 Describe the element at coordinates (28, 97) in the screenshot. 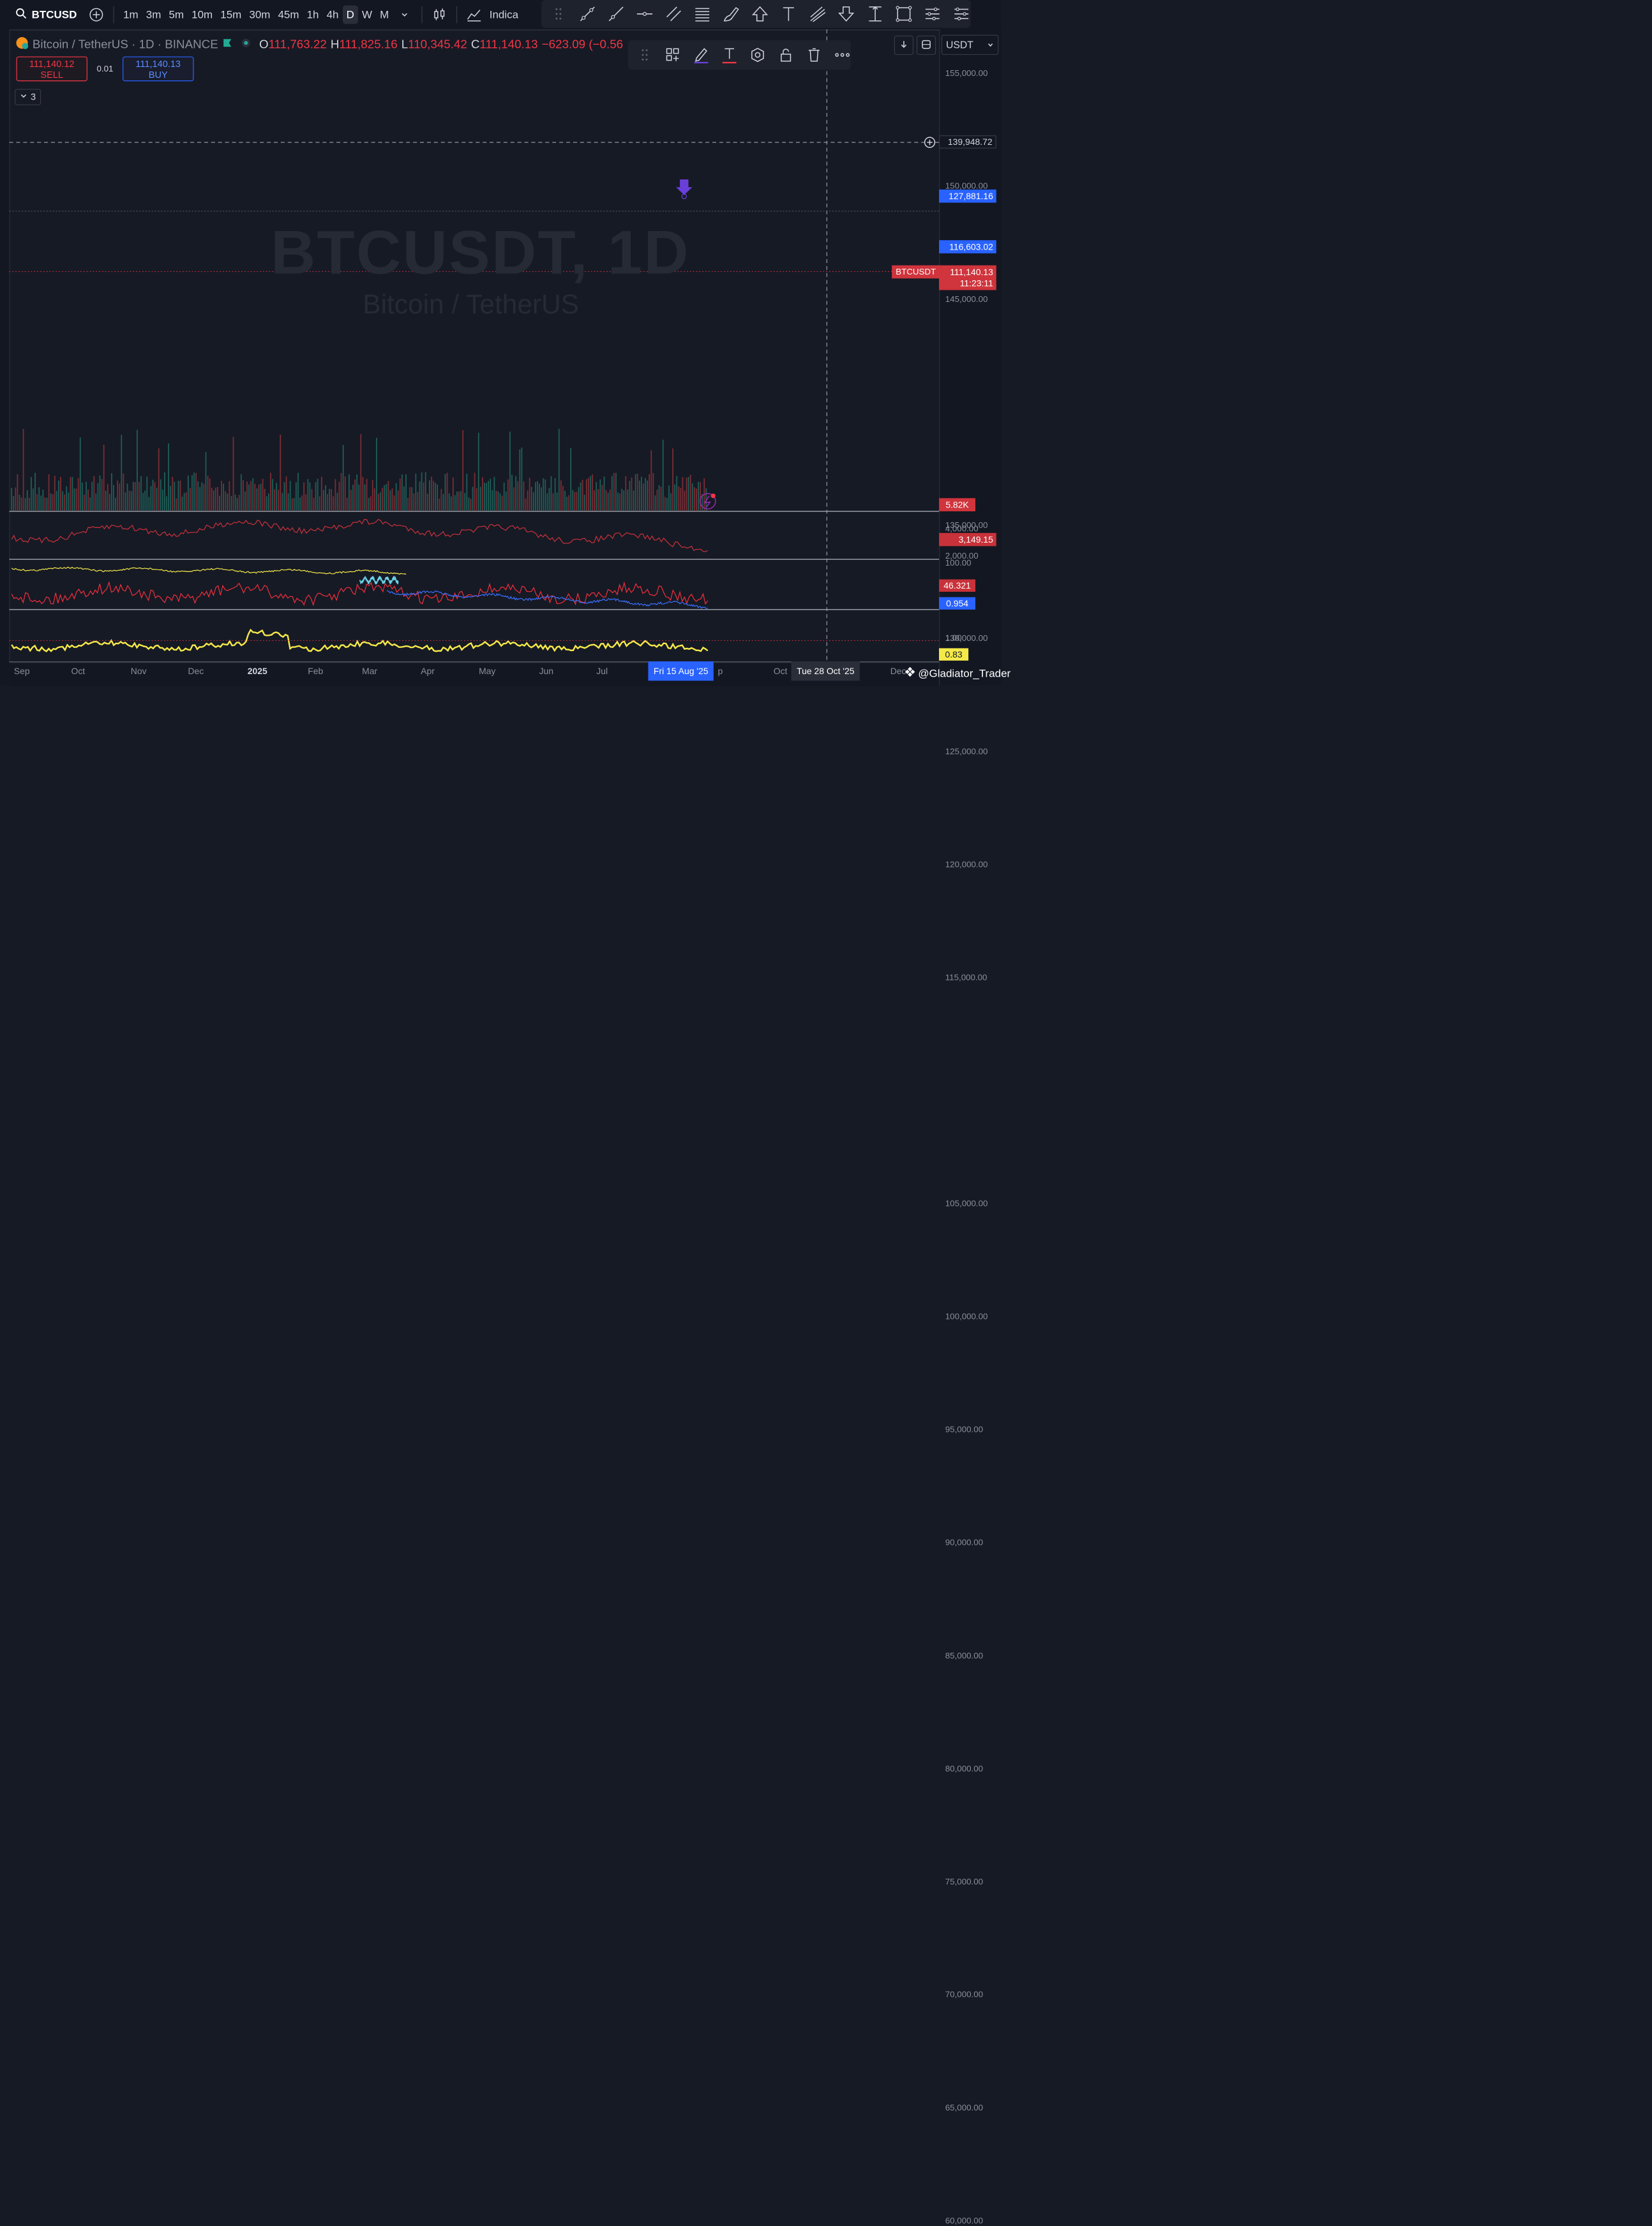

I see `indicators-collapse-button: 3` at that location.